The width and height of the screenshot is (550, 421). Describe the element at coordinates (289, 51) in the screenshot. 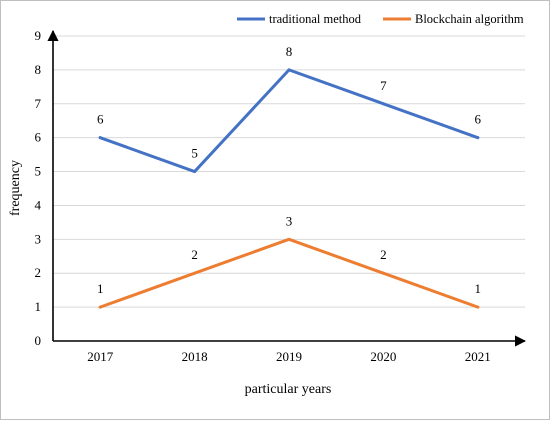

I see `data-label: 8` at that location.